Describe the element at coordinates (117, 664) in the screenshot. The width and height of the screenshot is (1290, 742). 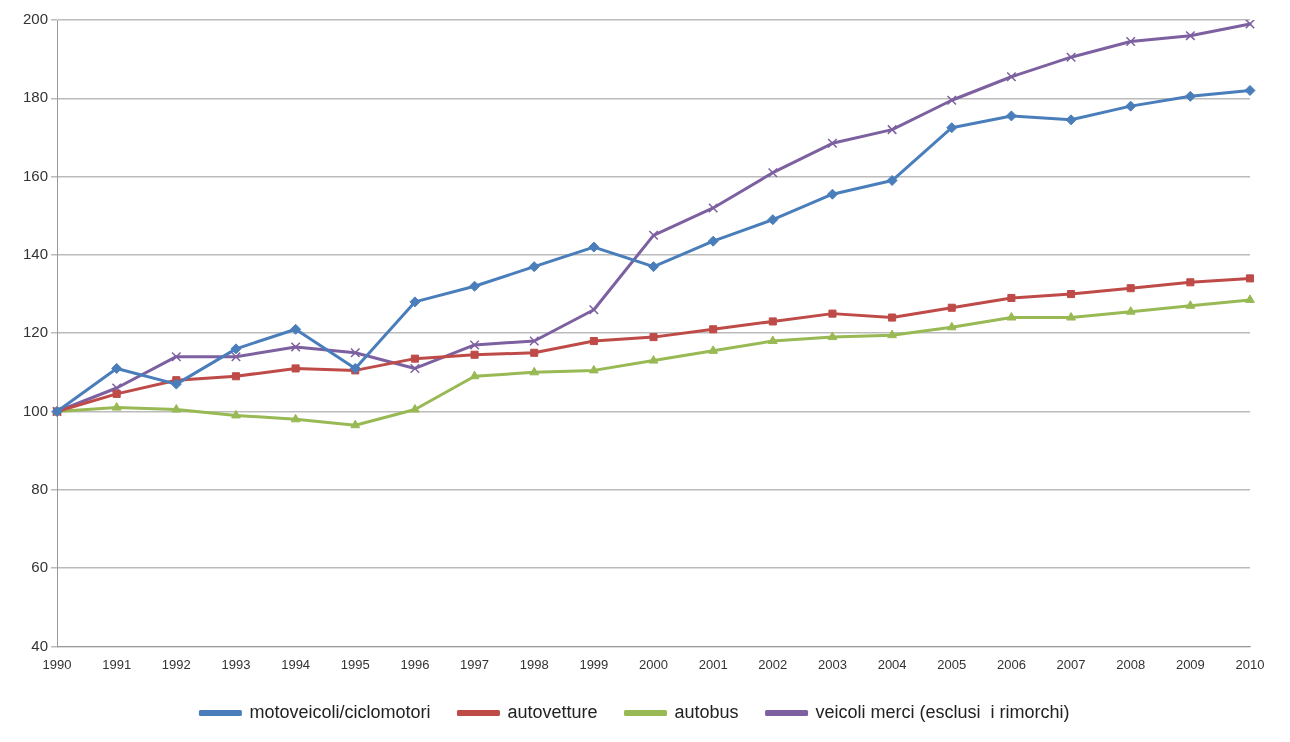
I see `x-tick-label: 1991` at that location.